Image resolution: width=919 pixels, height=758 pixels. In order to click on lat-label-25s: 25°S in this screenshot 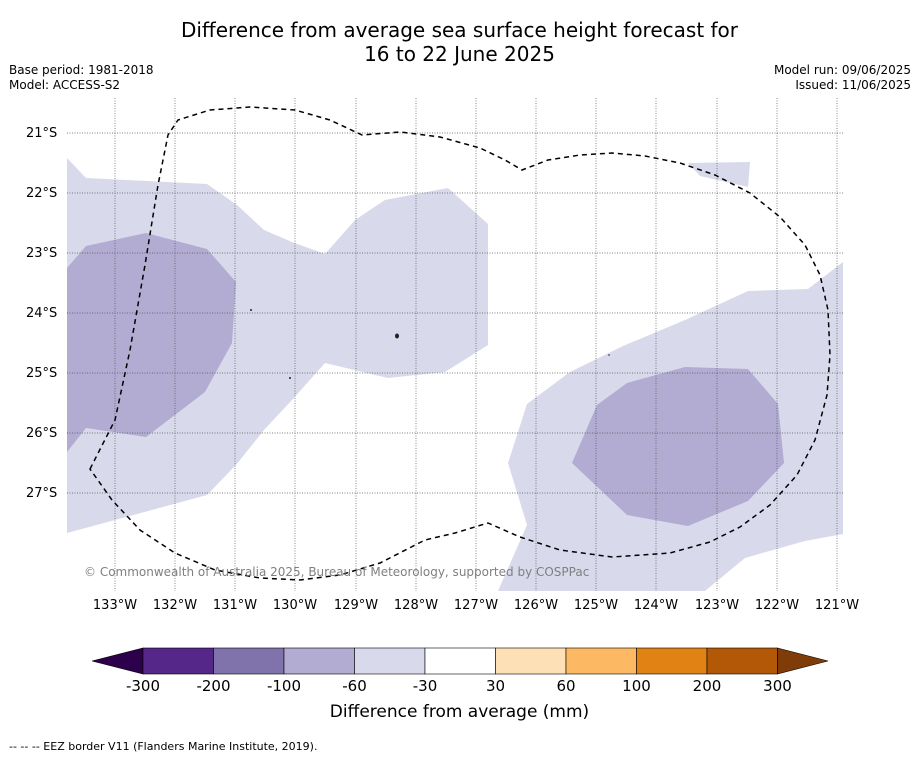, I will do `click(42, 373)`.